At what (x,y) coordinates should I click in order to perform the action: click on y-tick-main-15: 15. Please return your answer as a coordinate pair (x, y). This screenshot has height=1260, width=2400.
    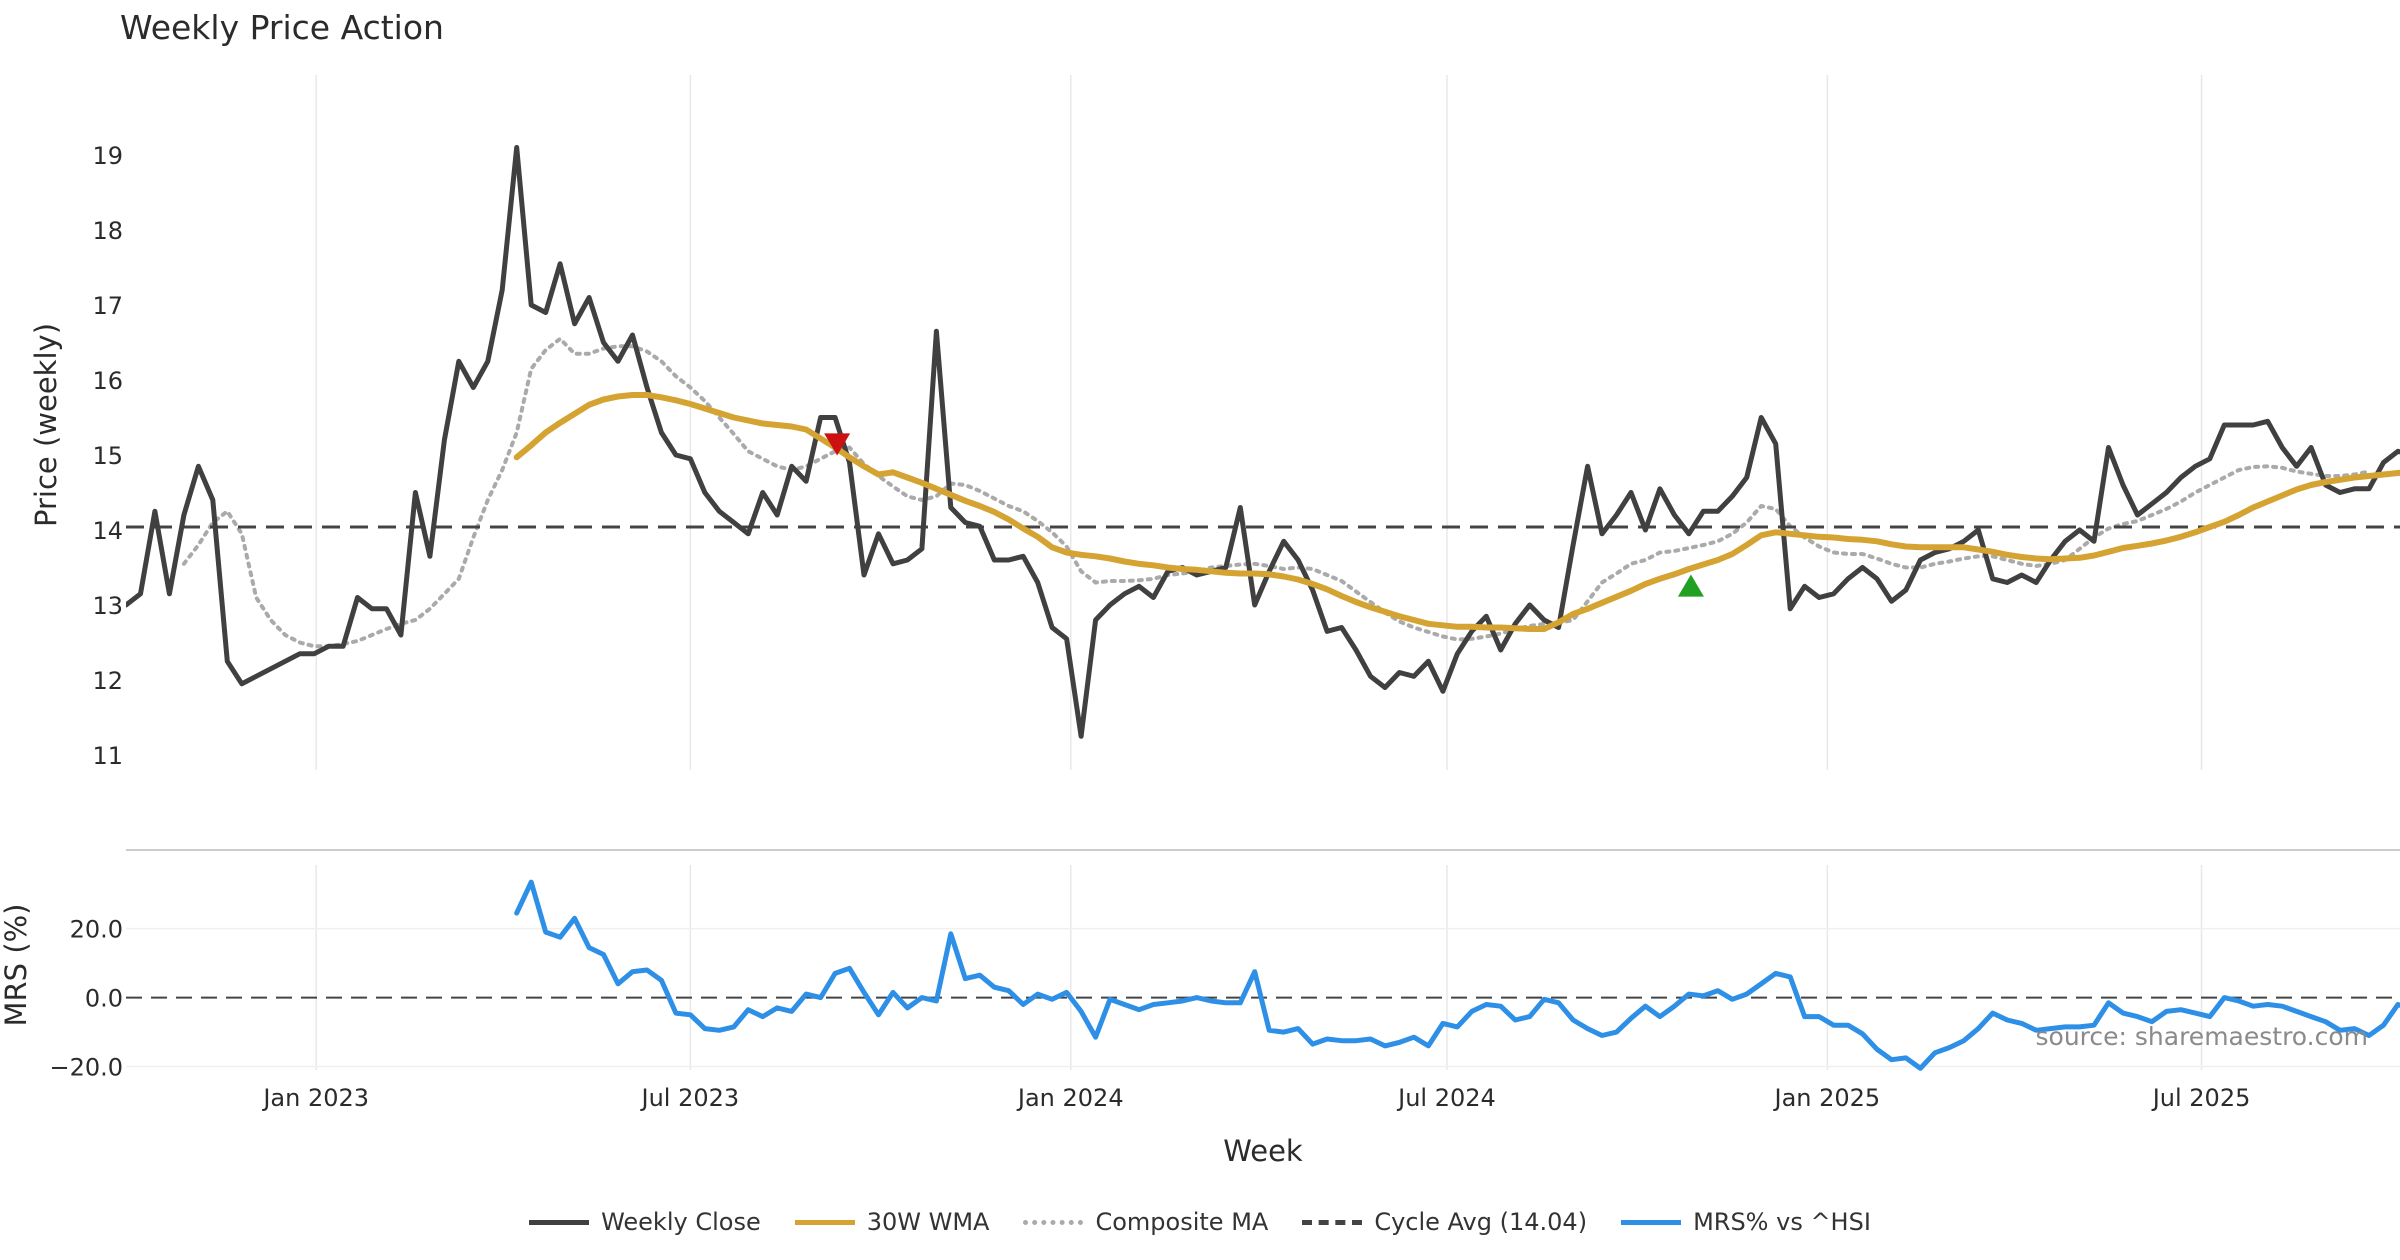
    Looking at the image, I should click on (107, 456).